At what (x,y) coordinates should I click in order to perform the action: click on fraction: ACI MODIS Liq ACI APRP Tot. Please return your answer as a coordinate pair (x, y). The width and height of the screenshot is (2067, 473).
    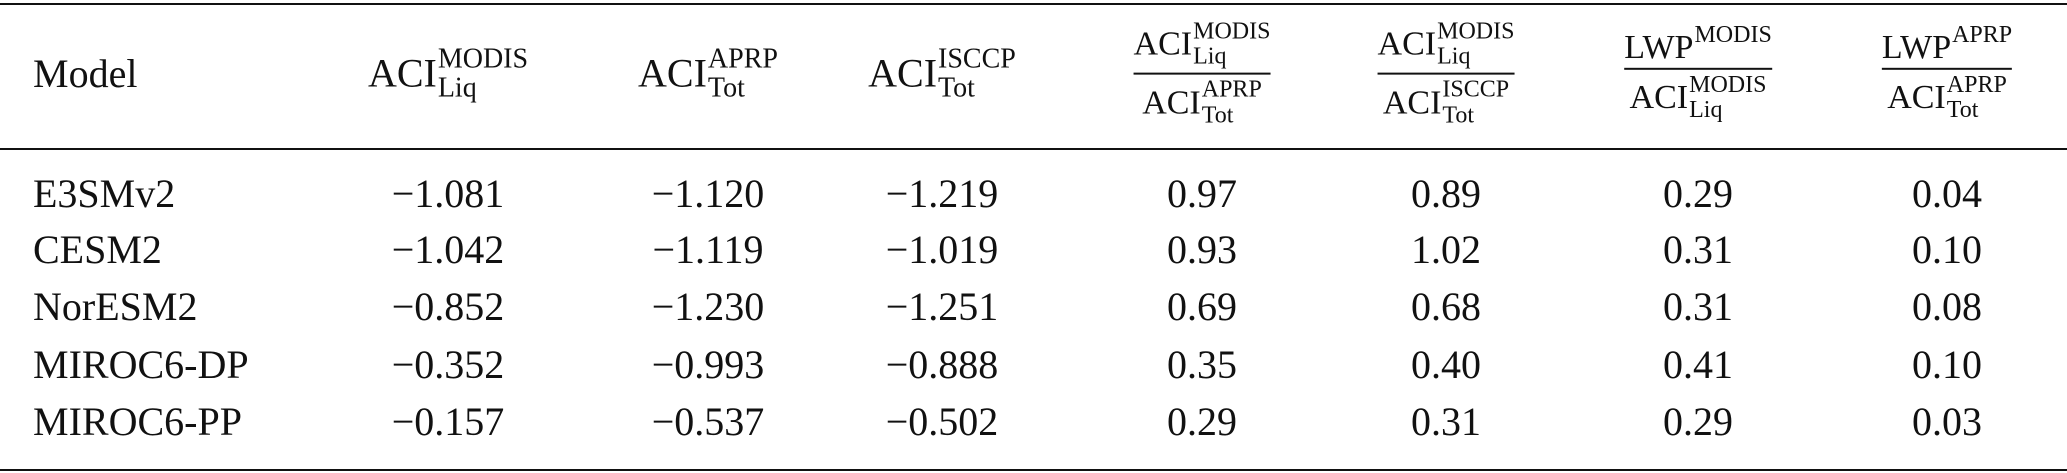
    Looking at the image, I should click on (1202, 73).